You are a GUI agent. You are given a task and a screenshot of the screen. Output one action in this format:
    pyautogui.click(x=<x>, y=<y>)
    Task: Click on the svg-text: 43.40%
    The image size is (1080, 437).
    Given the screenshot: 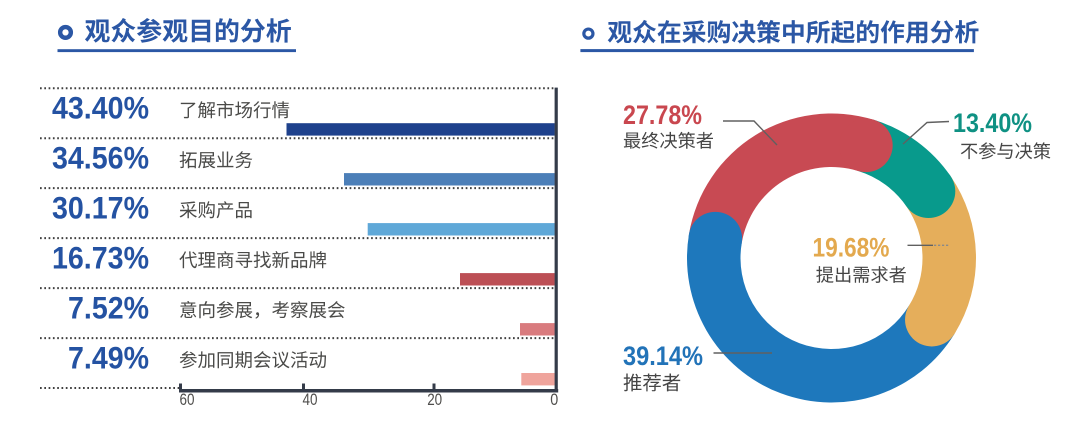 What is the action you would take?
    pyautogui.click(x=100, y=108)
    